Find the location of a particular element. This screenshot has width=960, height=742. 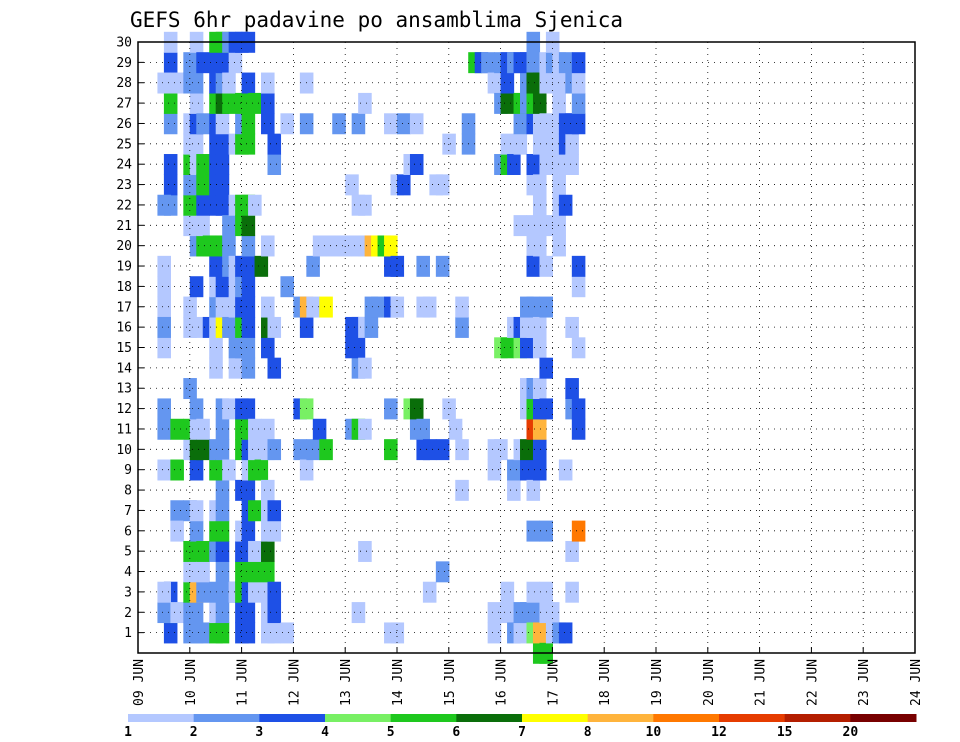

x-tick-label: 10 JUN is located at coordinates (191, 682).